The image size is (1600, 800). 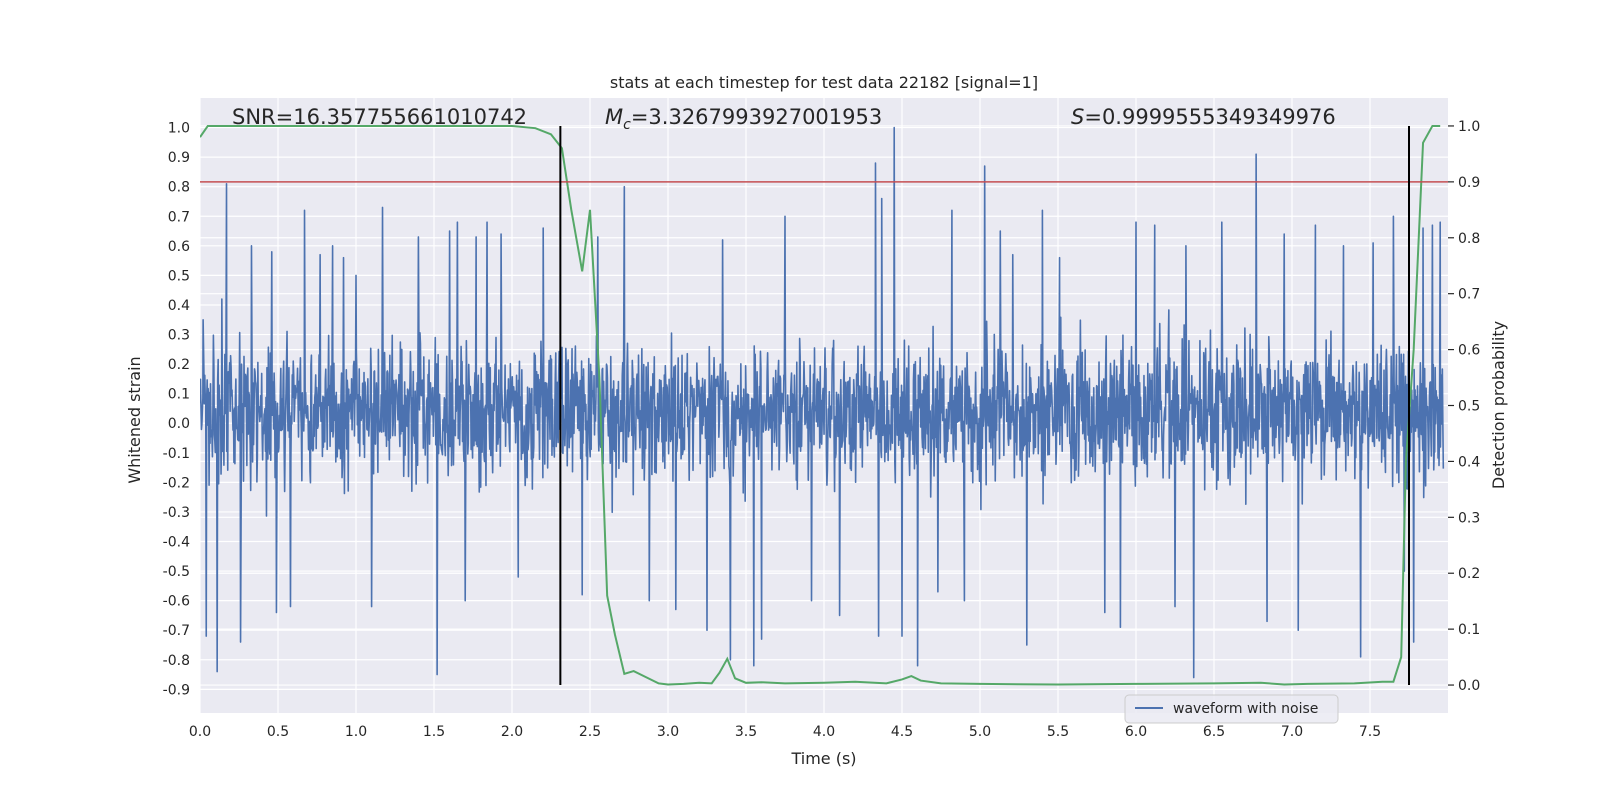 I want to click on x-axis-label: Time (s), so click(x=823, y=758).